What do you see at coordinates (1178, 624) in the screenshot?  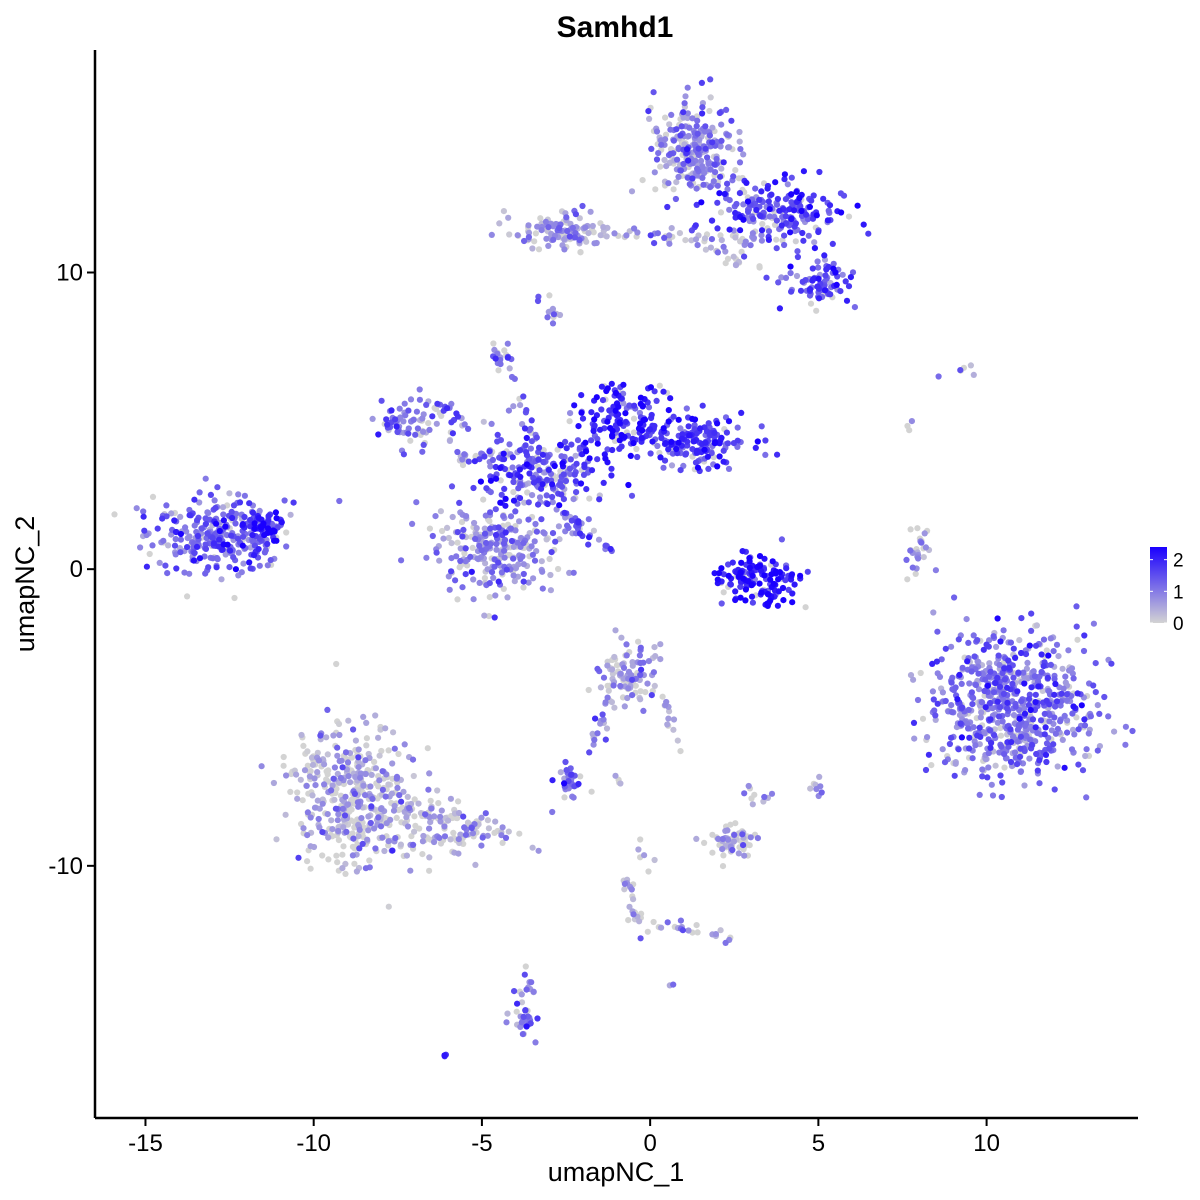 I see `legend-tick-label: 0` at bounding box center [1178, 624].